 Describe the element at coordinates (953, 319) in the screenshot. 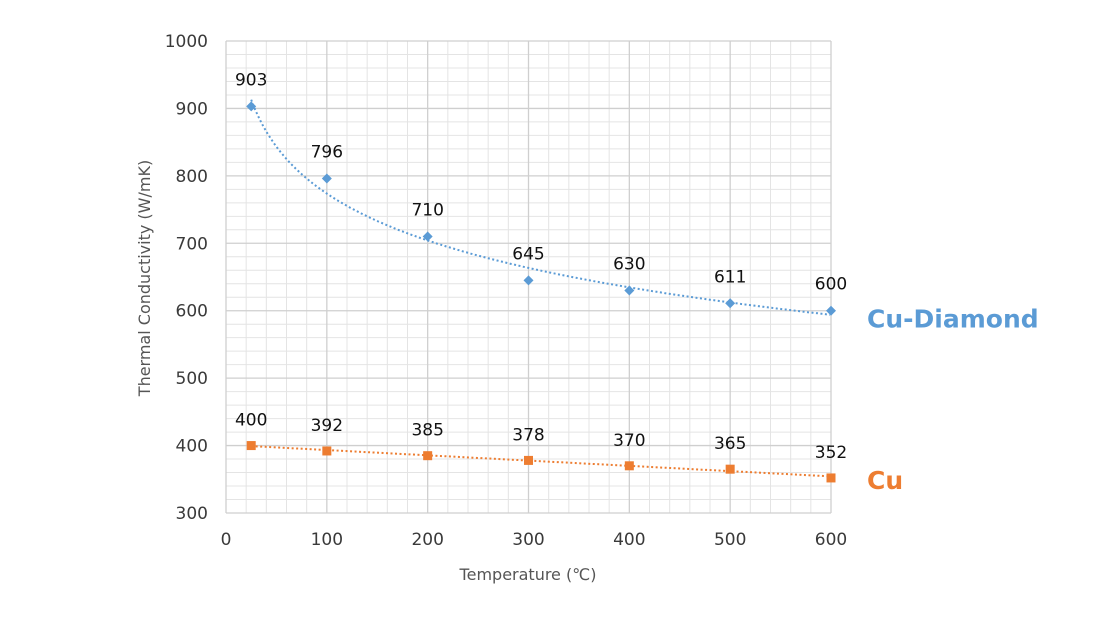

I see `series-label-cu-diamond: Cu-Diamond` at that location.